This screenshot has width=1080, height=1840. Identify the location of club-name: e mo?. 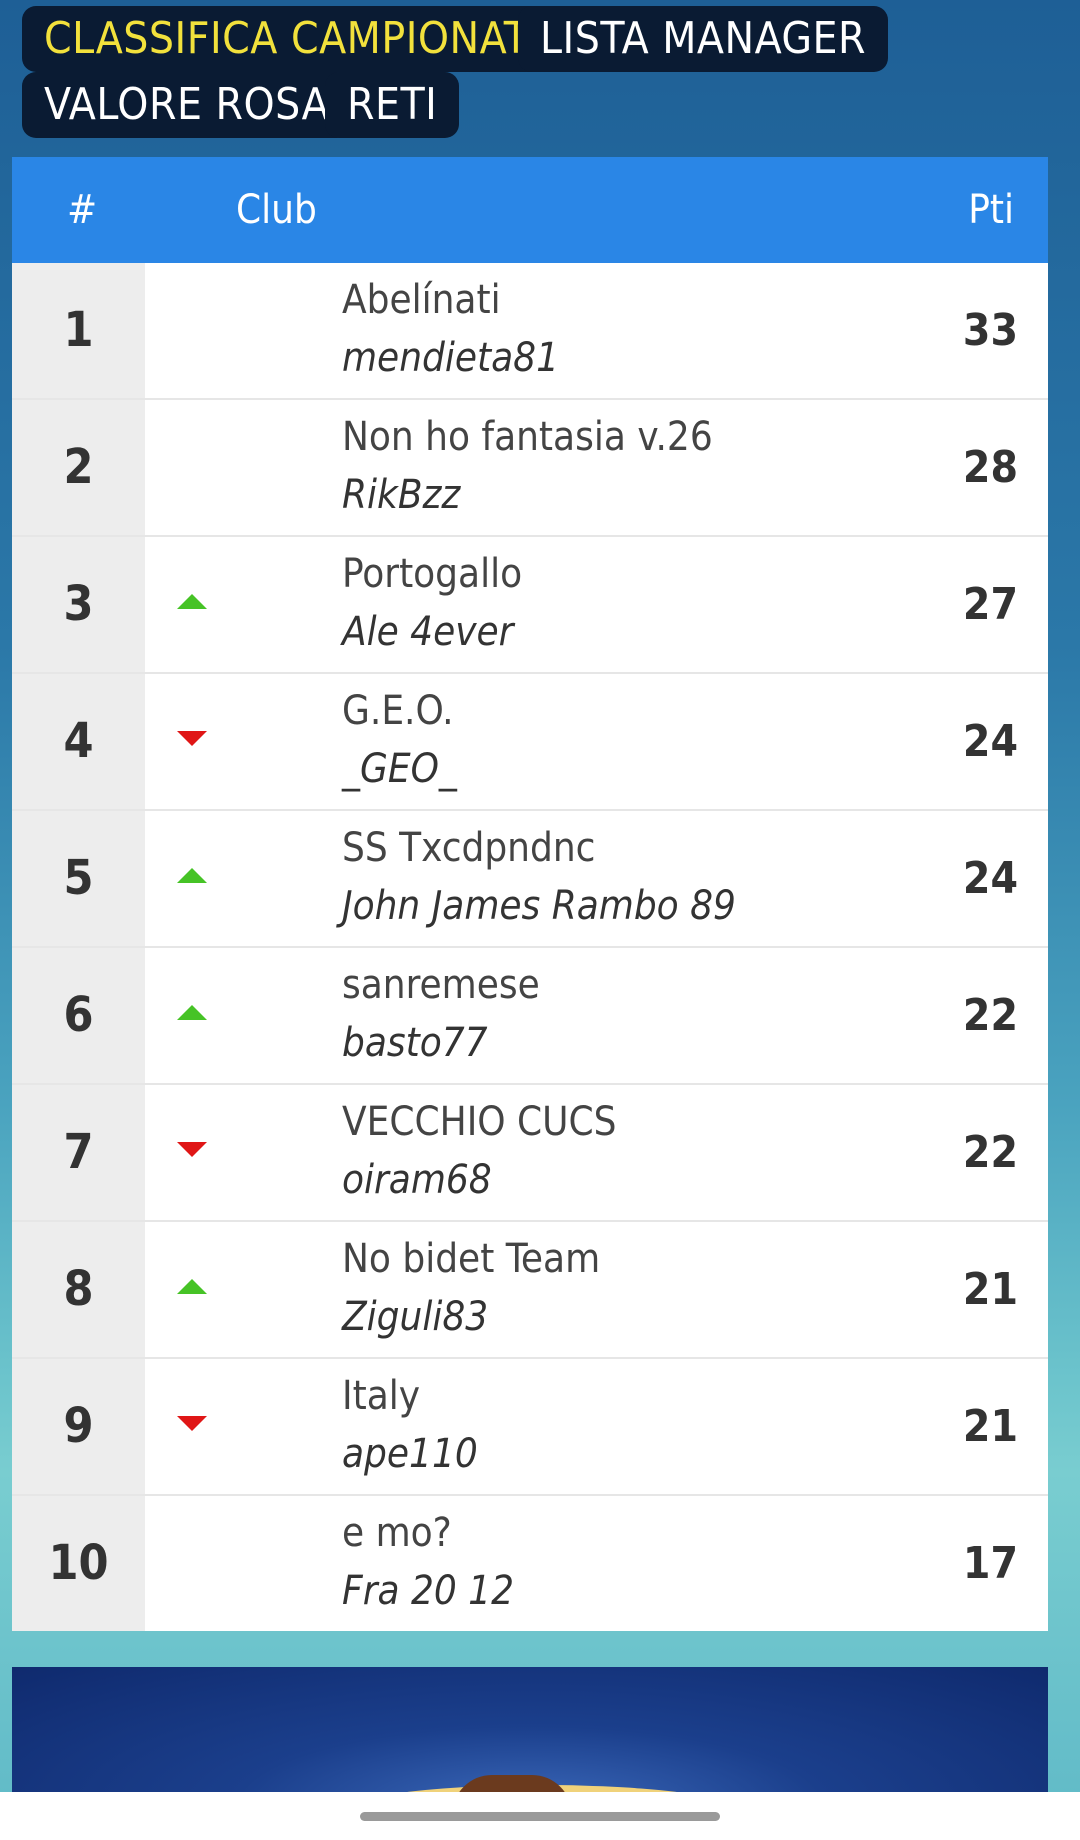
(397, 1533).